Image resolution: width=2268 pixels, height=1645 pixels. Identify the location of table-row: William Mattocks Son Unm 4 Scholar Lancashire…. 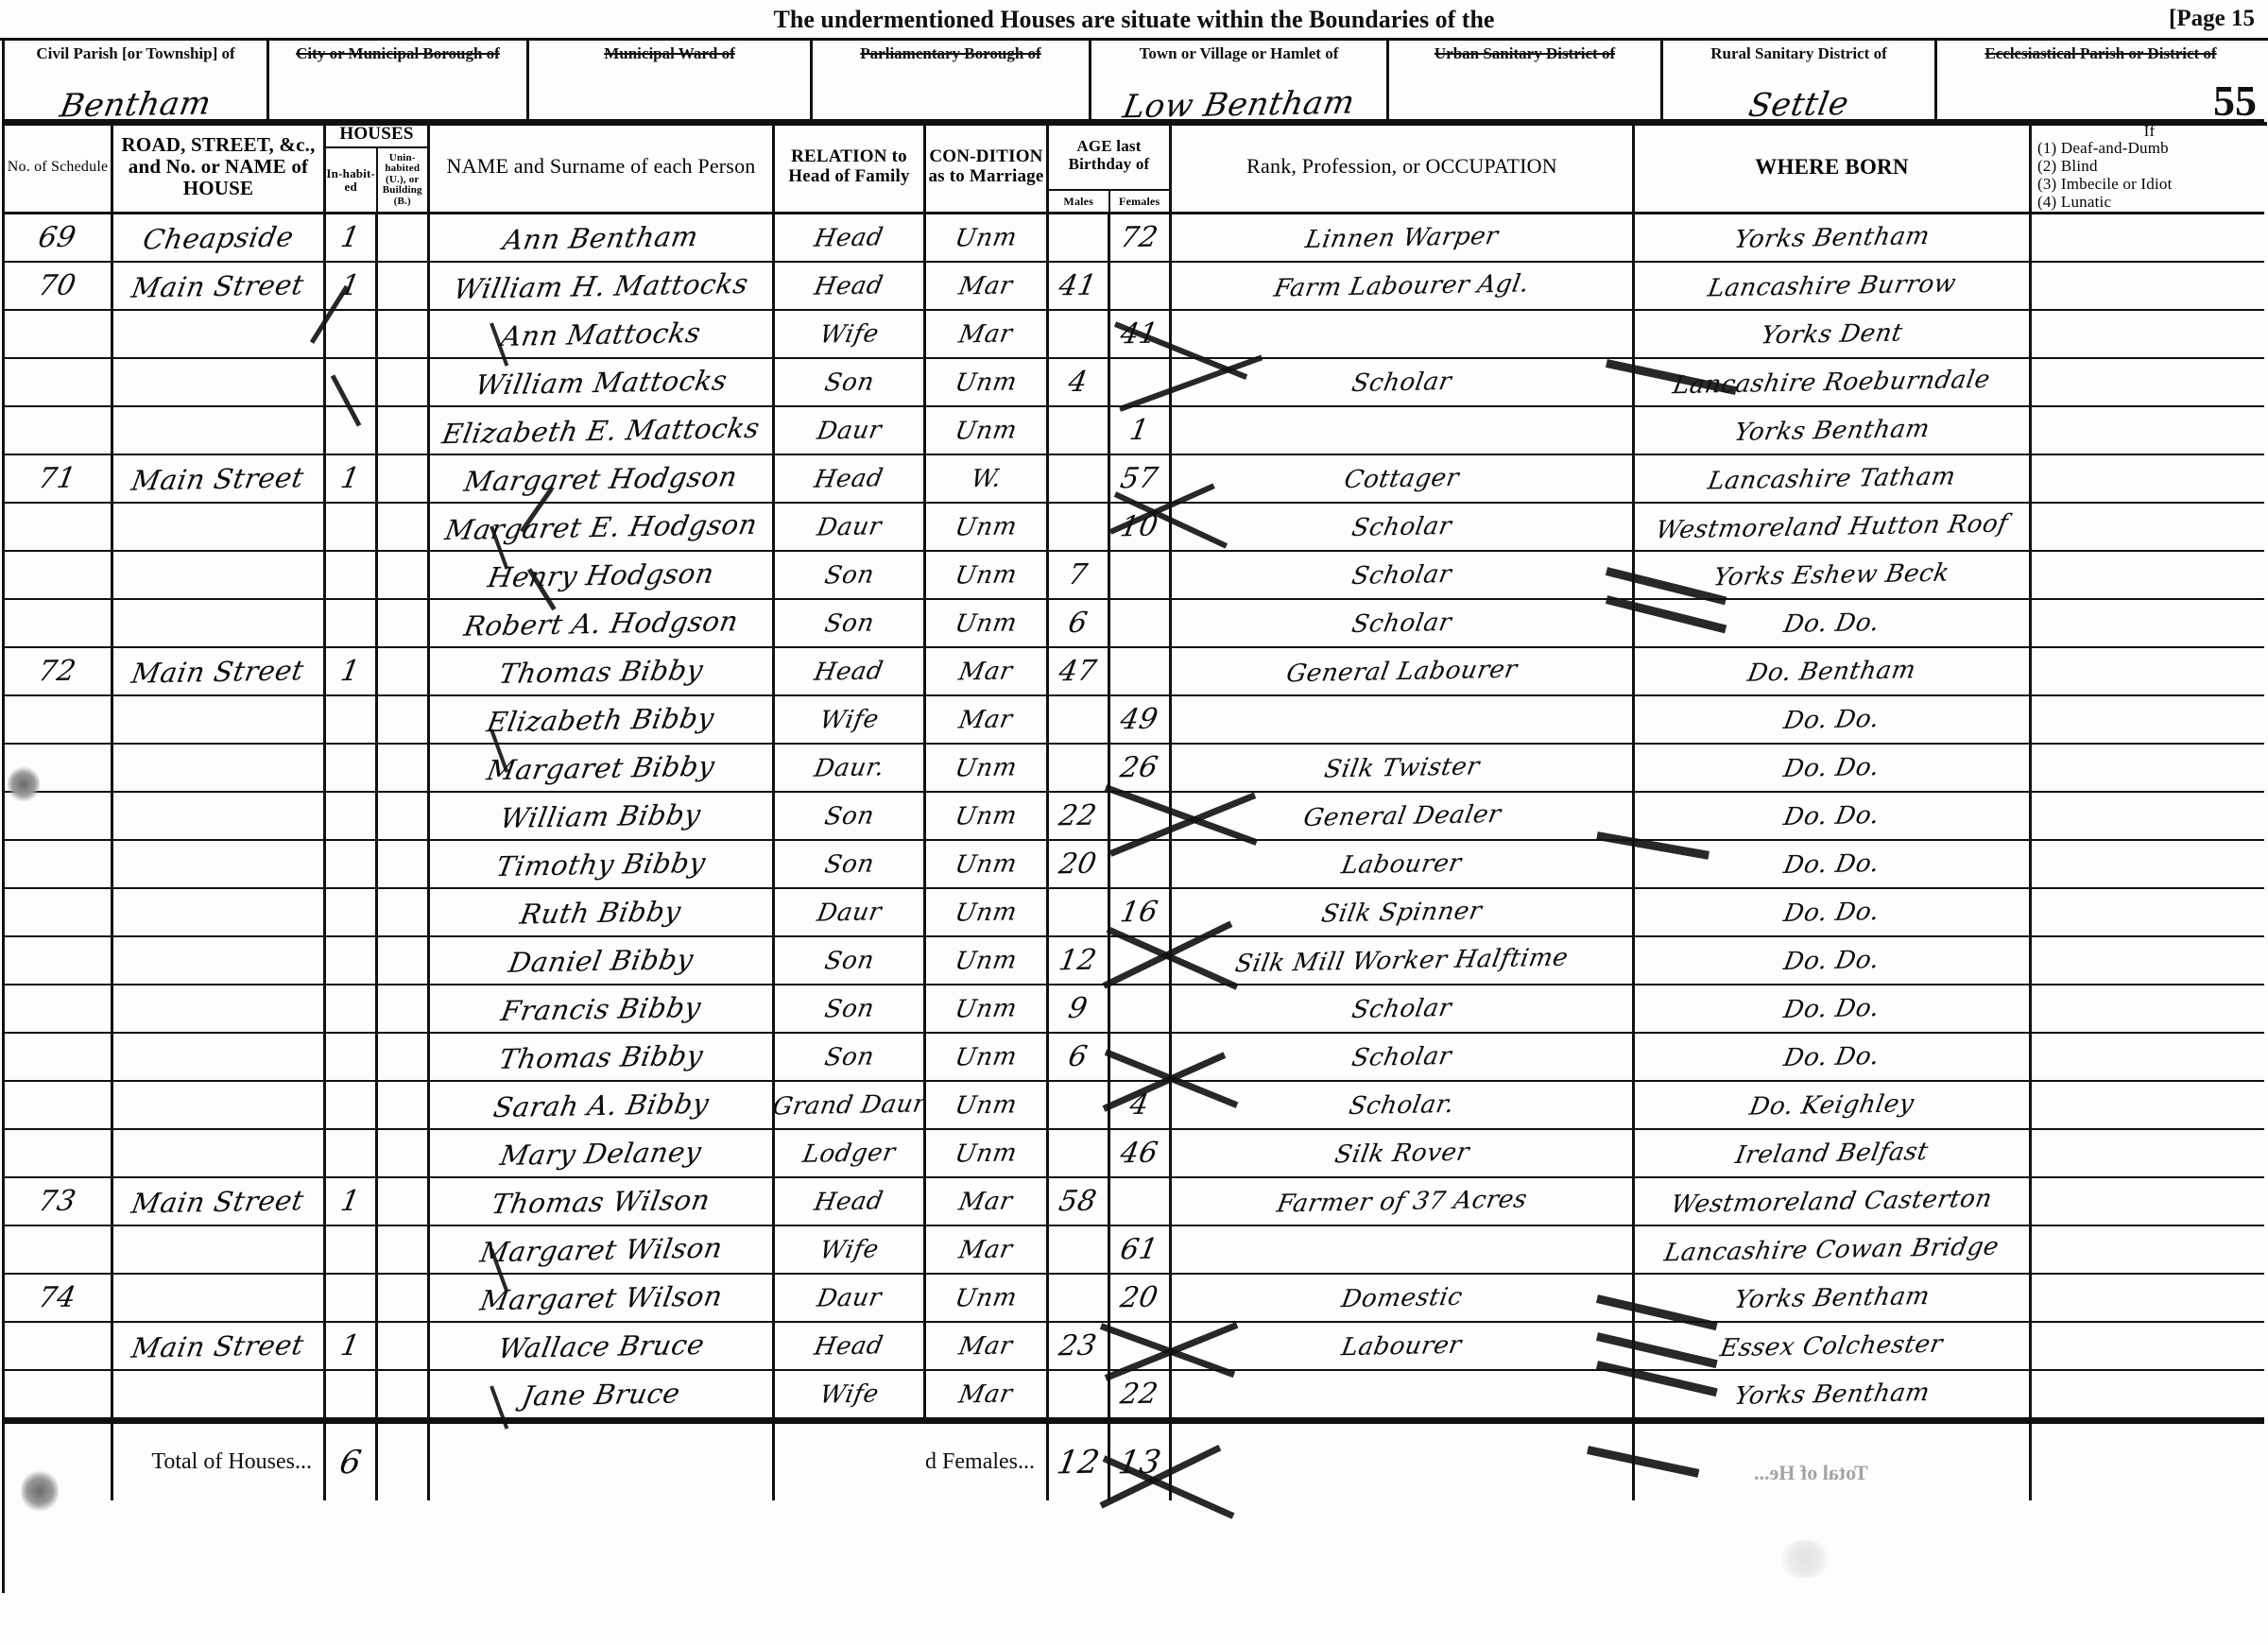
(1134, 383).